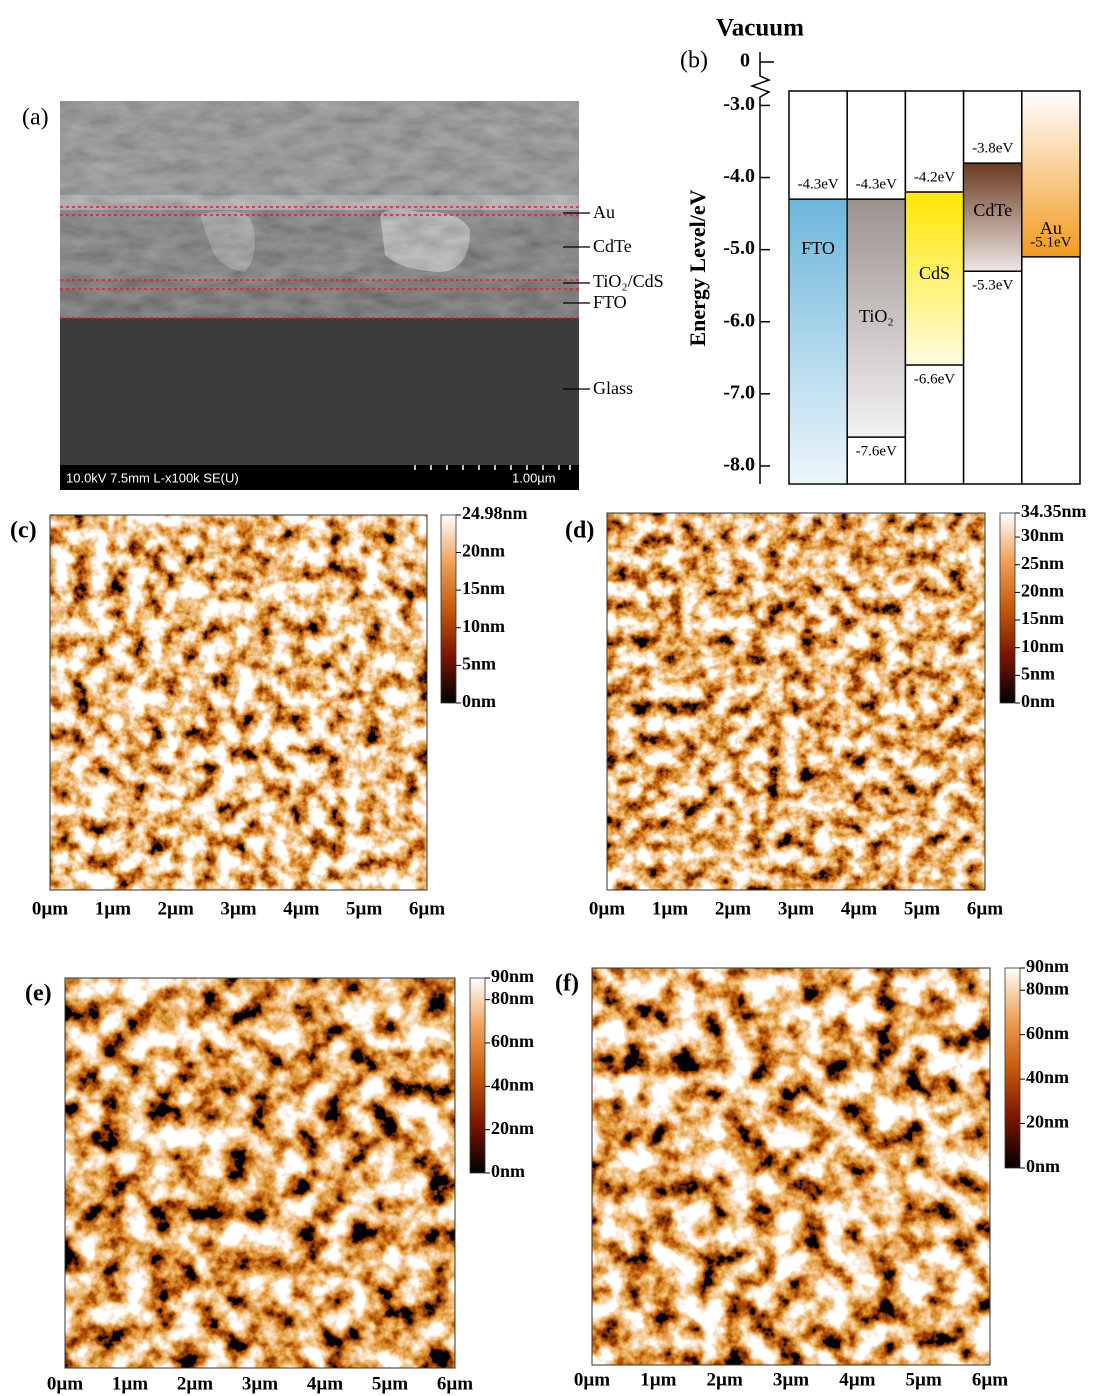 The image size is (1101, 1396). What do you see at coordinates (612, 246) in the screenshot?
I see `layer-label: CdTe` at bounding box center [612, 246].